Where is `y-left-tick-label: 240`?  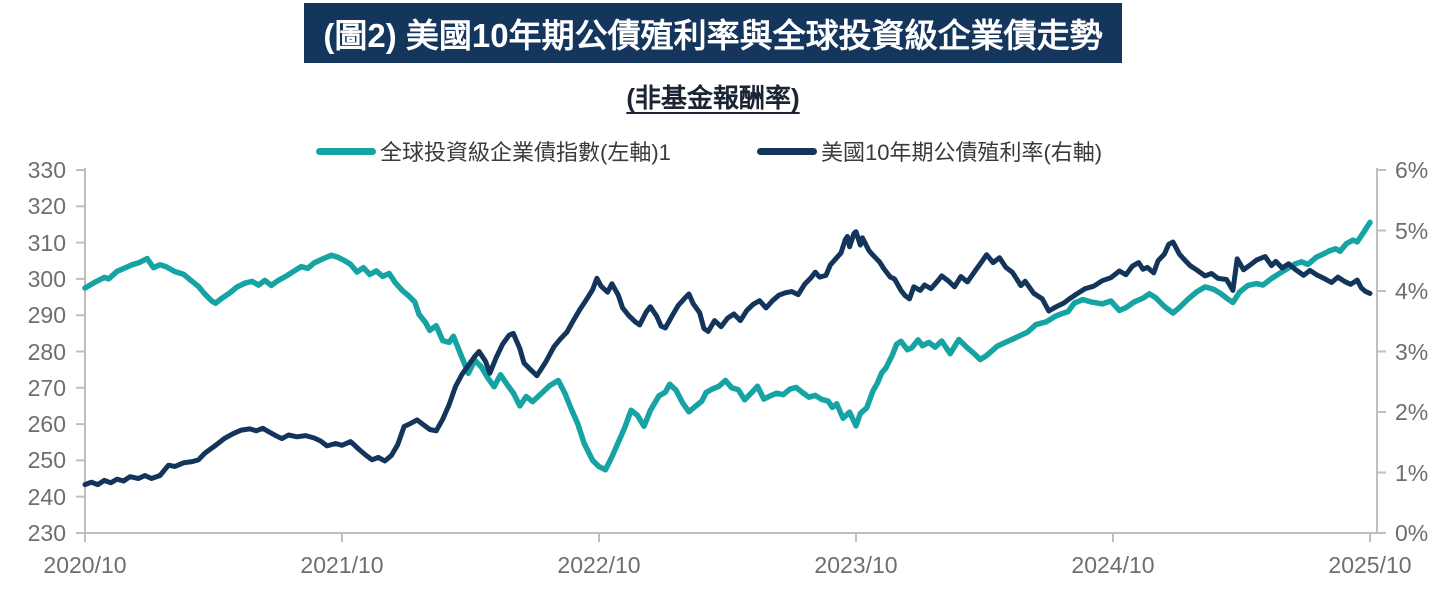
y-left-tick-label: 240 is located at coordinates (46, 496).